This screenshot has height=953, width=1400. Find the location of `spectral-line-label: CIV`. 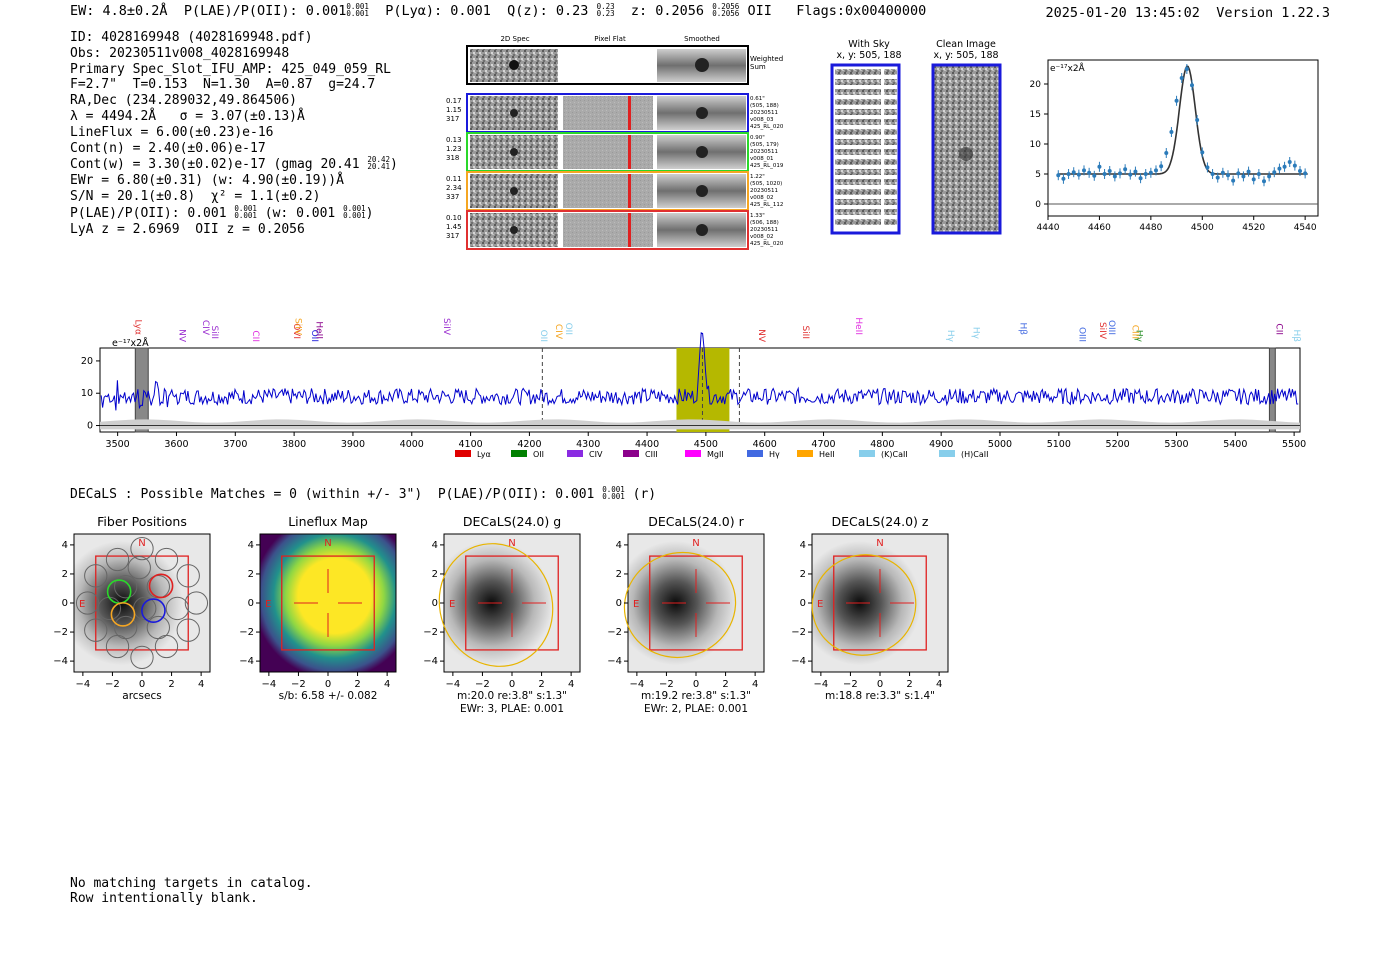

spectral-line-label: CIV is located at coordinates (205, 328).